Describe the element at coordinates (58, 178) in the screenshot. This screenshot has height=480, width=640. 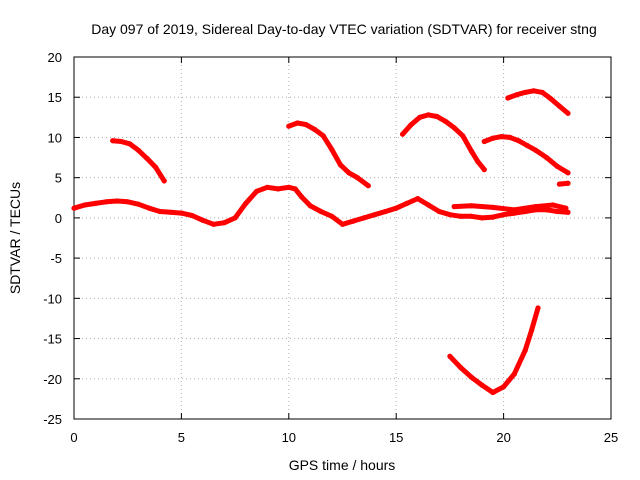
I see `y-tick-label: 5` at that location.